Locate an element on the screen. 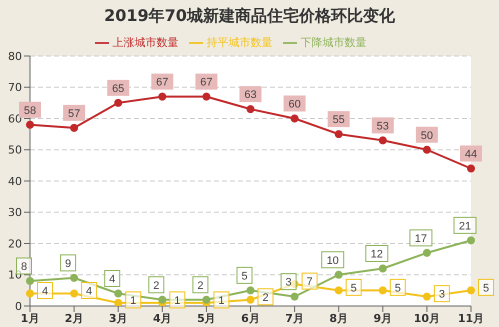 The width and height of the screenshot is (499, 327). data-label: 9 is located at coordinates (68, 264).